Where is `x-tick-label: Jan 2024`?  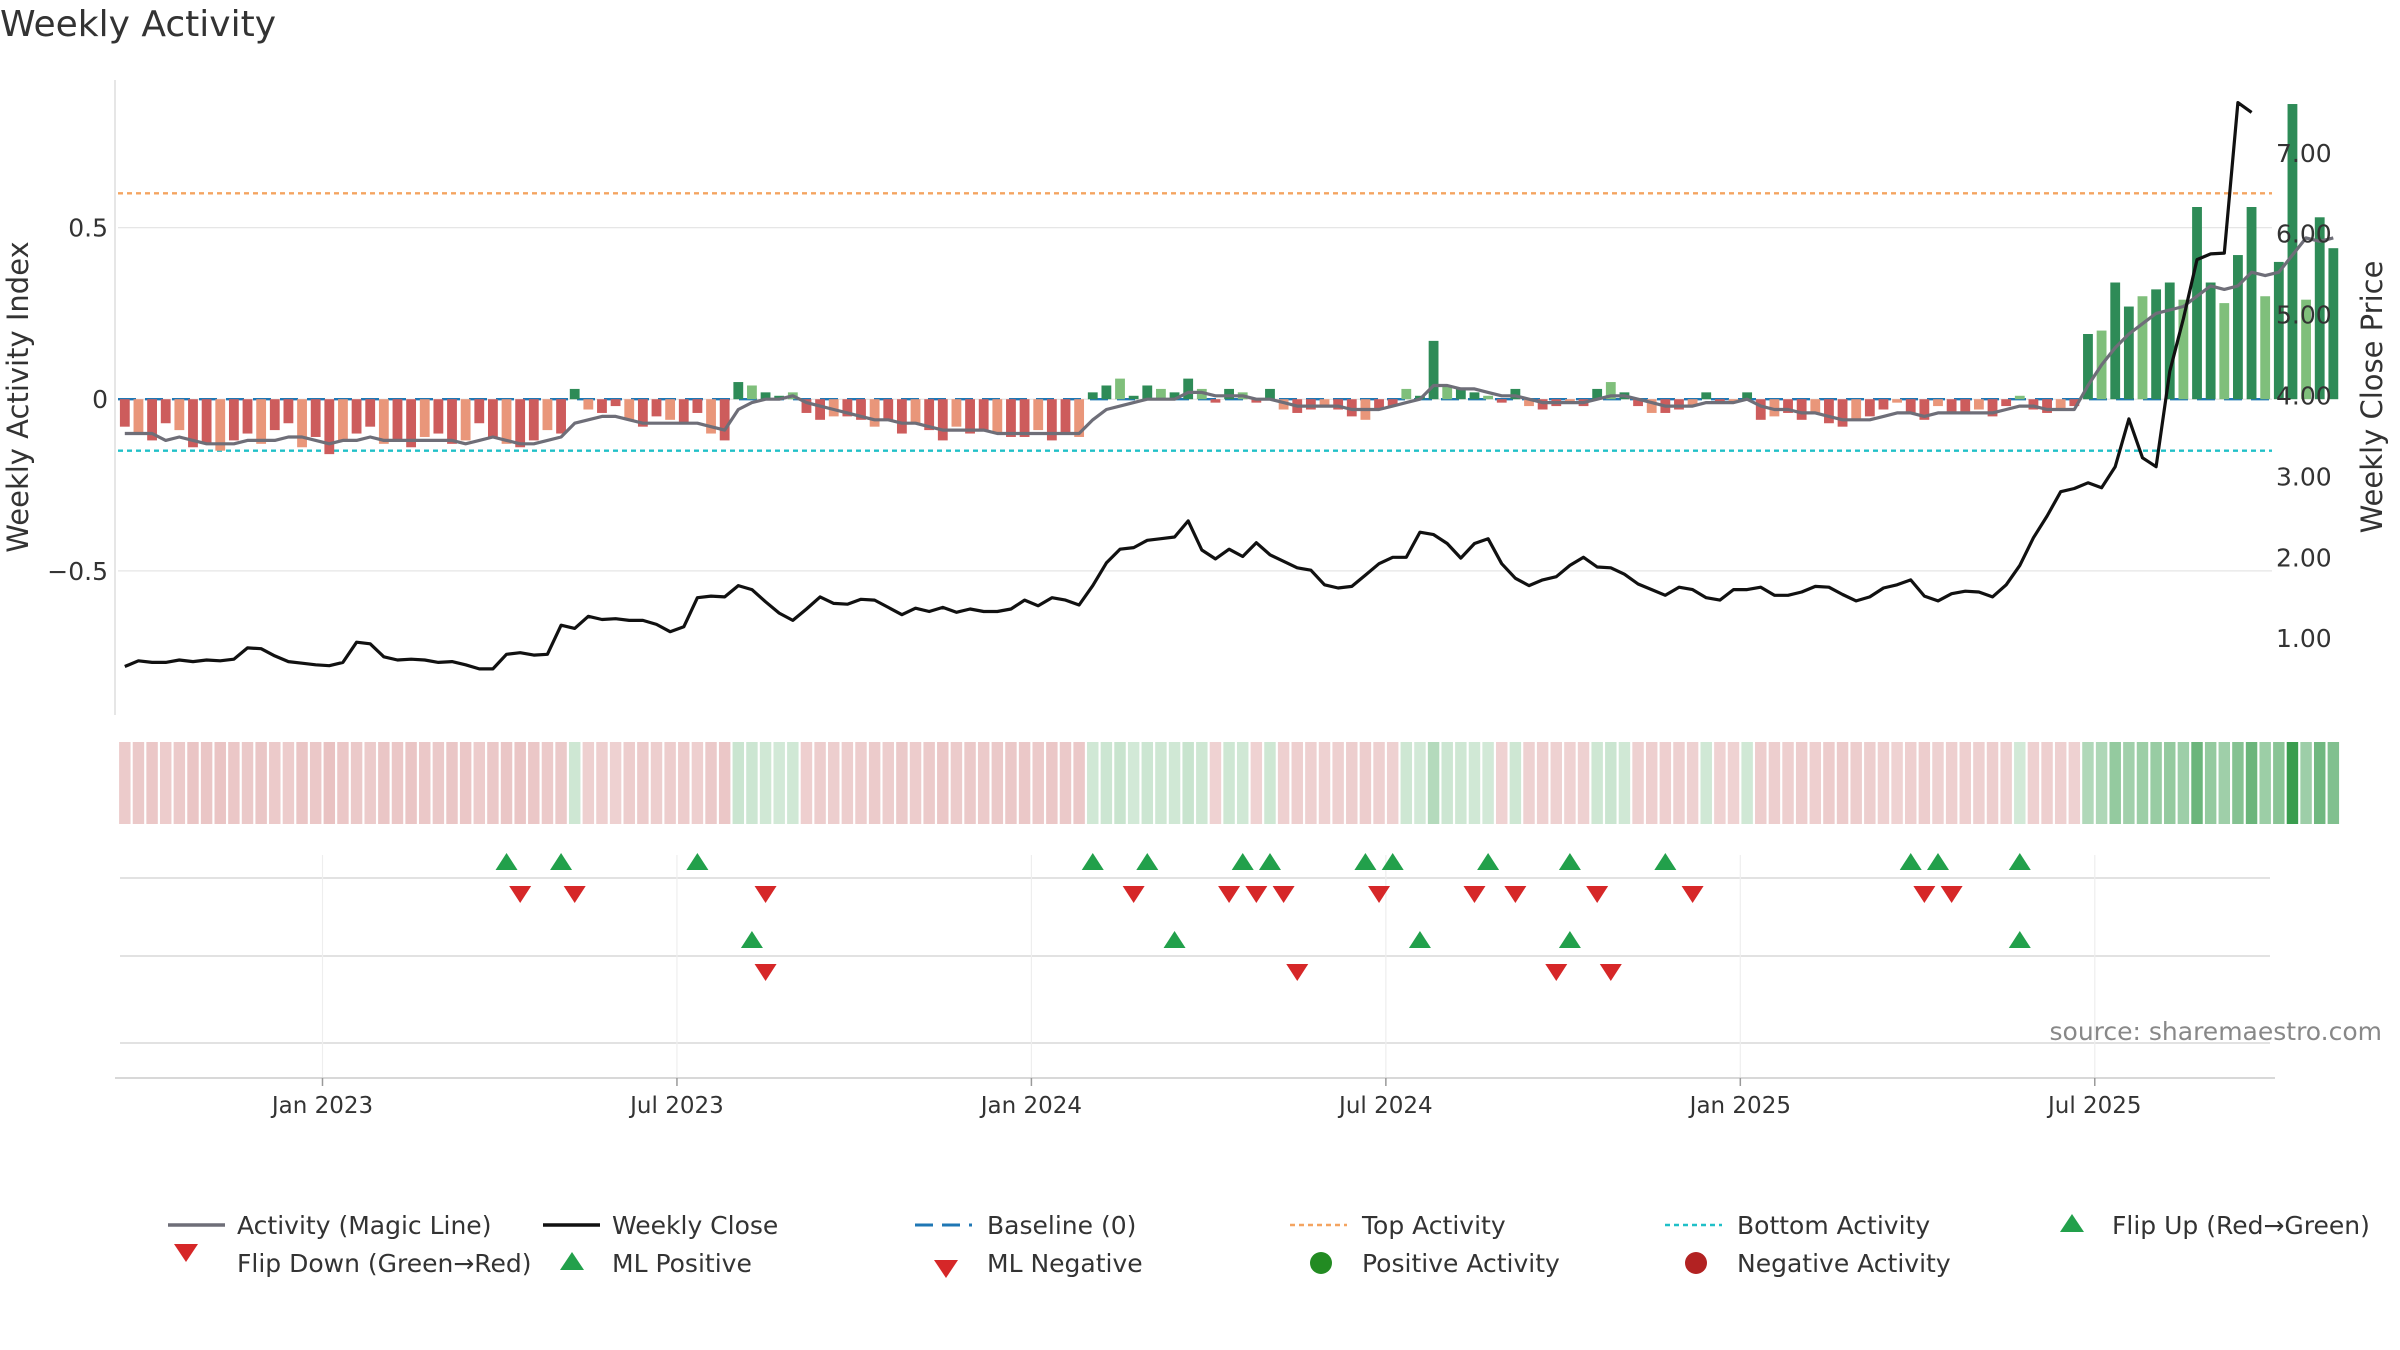
x-tick-label: Jan 2024 is located at coordinates (1030, 1106).